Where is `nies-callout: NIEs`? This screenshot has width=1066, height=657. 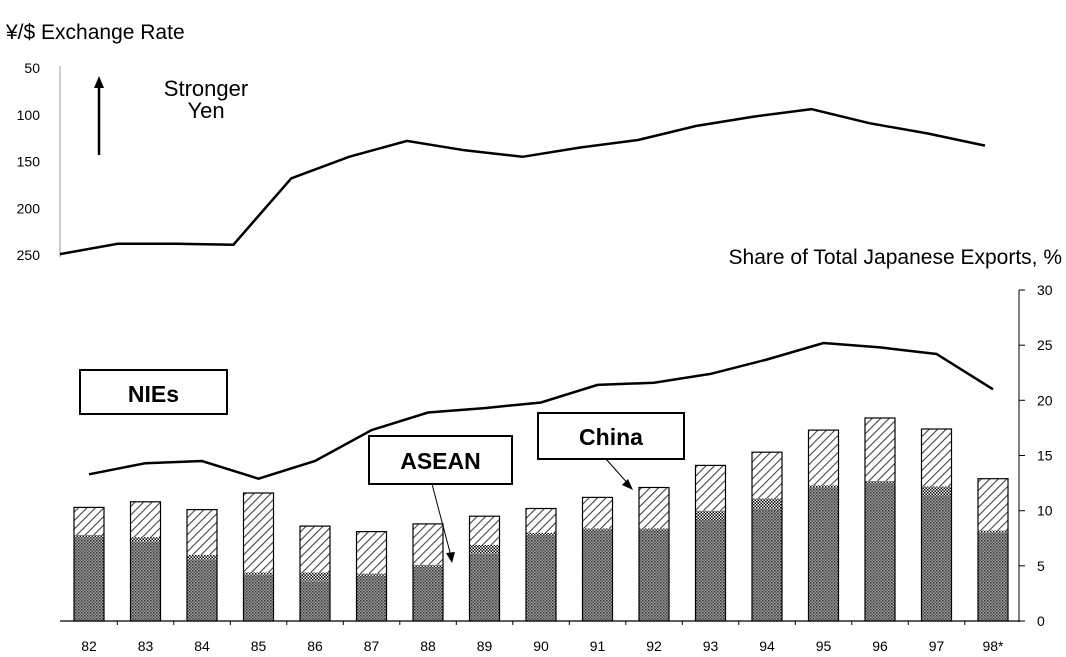
nies-callout: NIEs is located at coordinates (153, 392).